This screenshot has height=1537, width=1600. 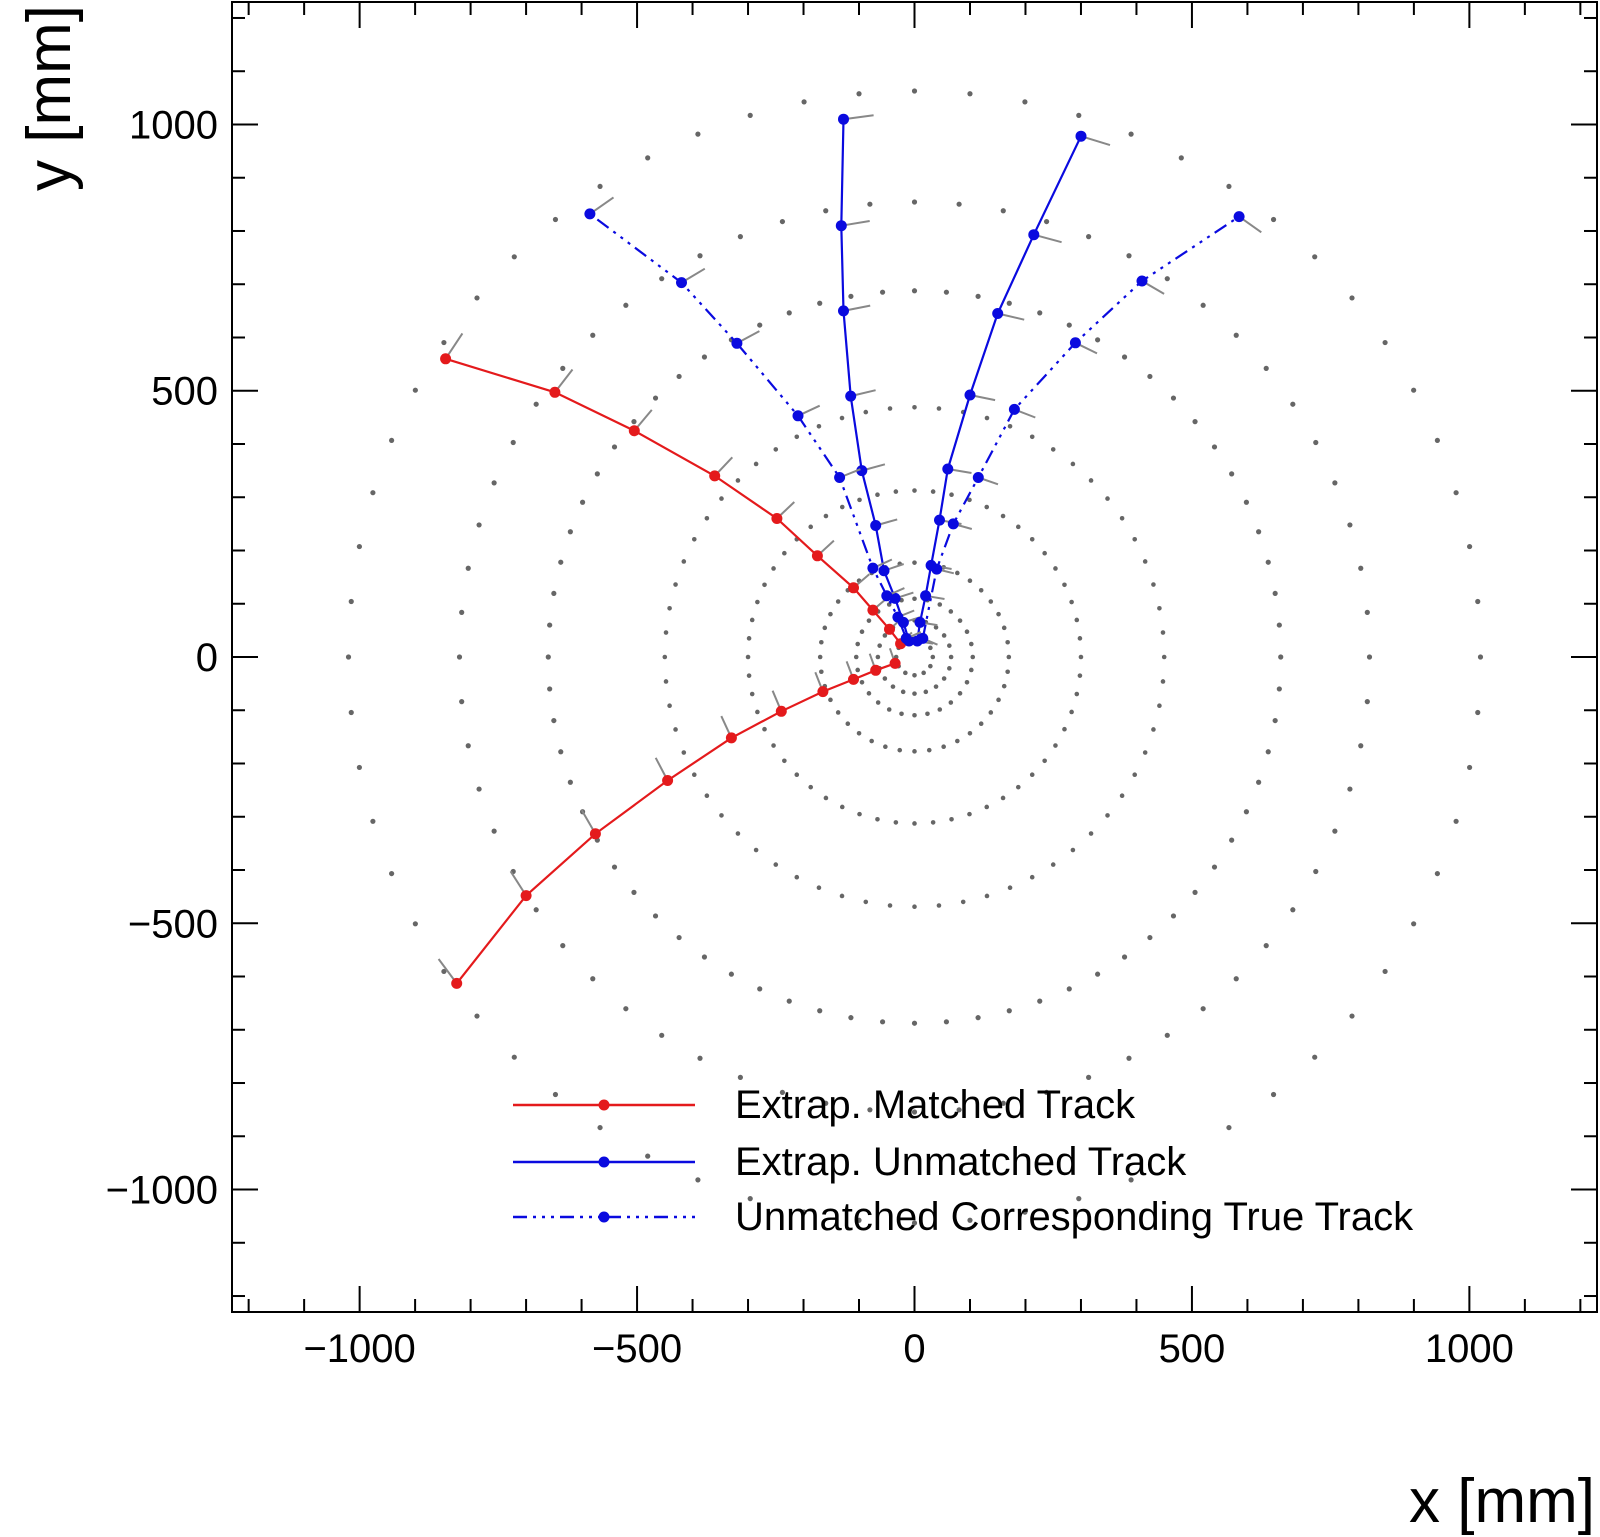 I want to click on y-axis-title: y [mm], so click(x=49, y=98).